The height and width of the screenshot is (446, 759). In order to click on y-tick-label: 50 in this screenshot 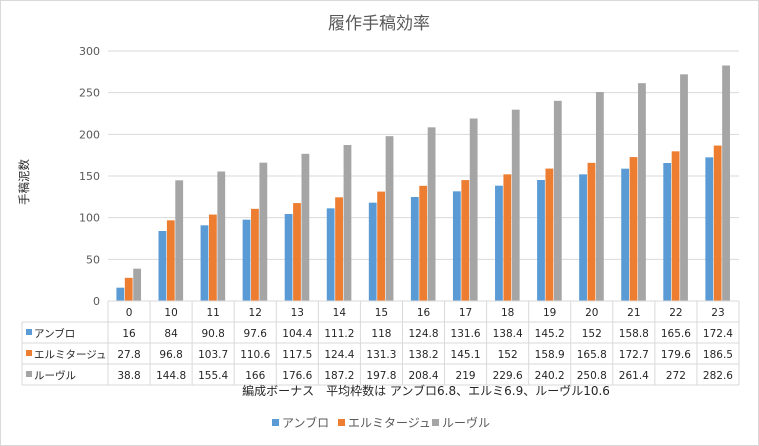, I will do `click(93, 259)`.